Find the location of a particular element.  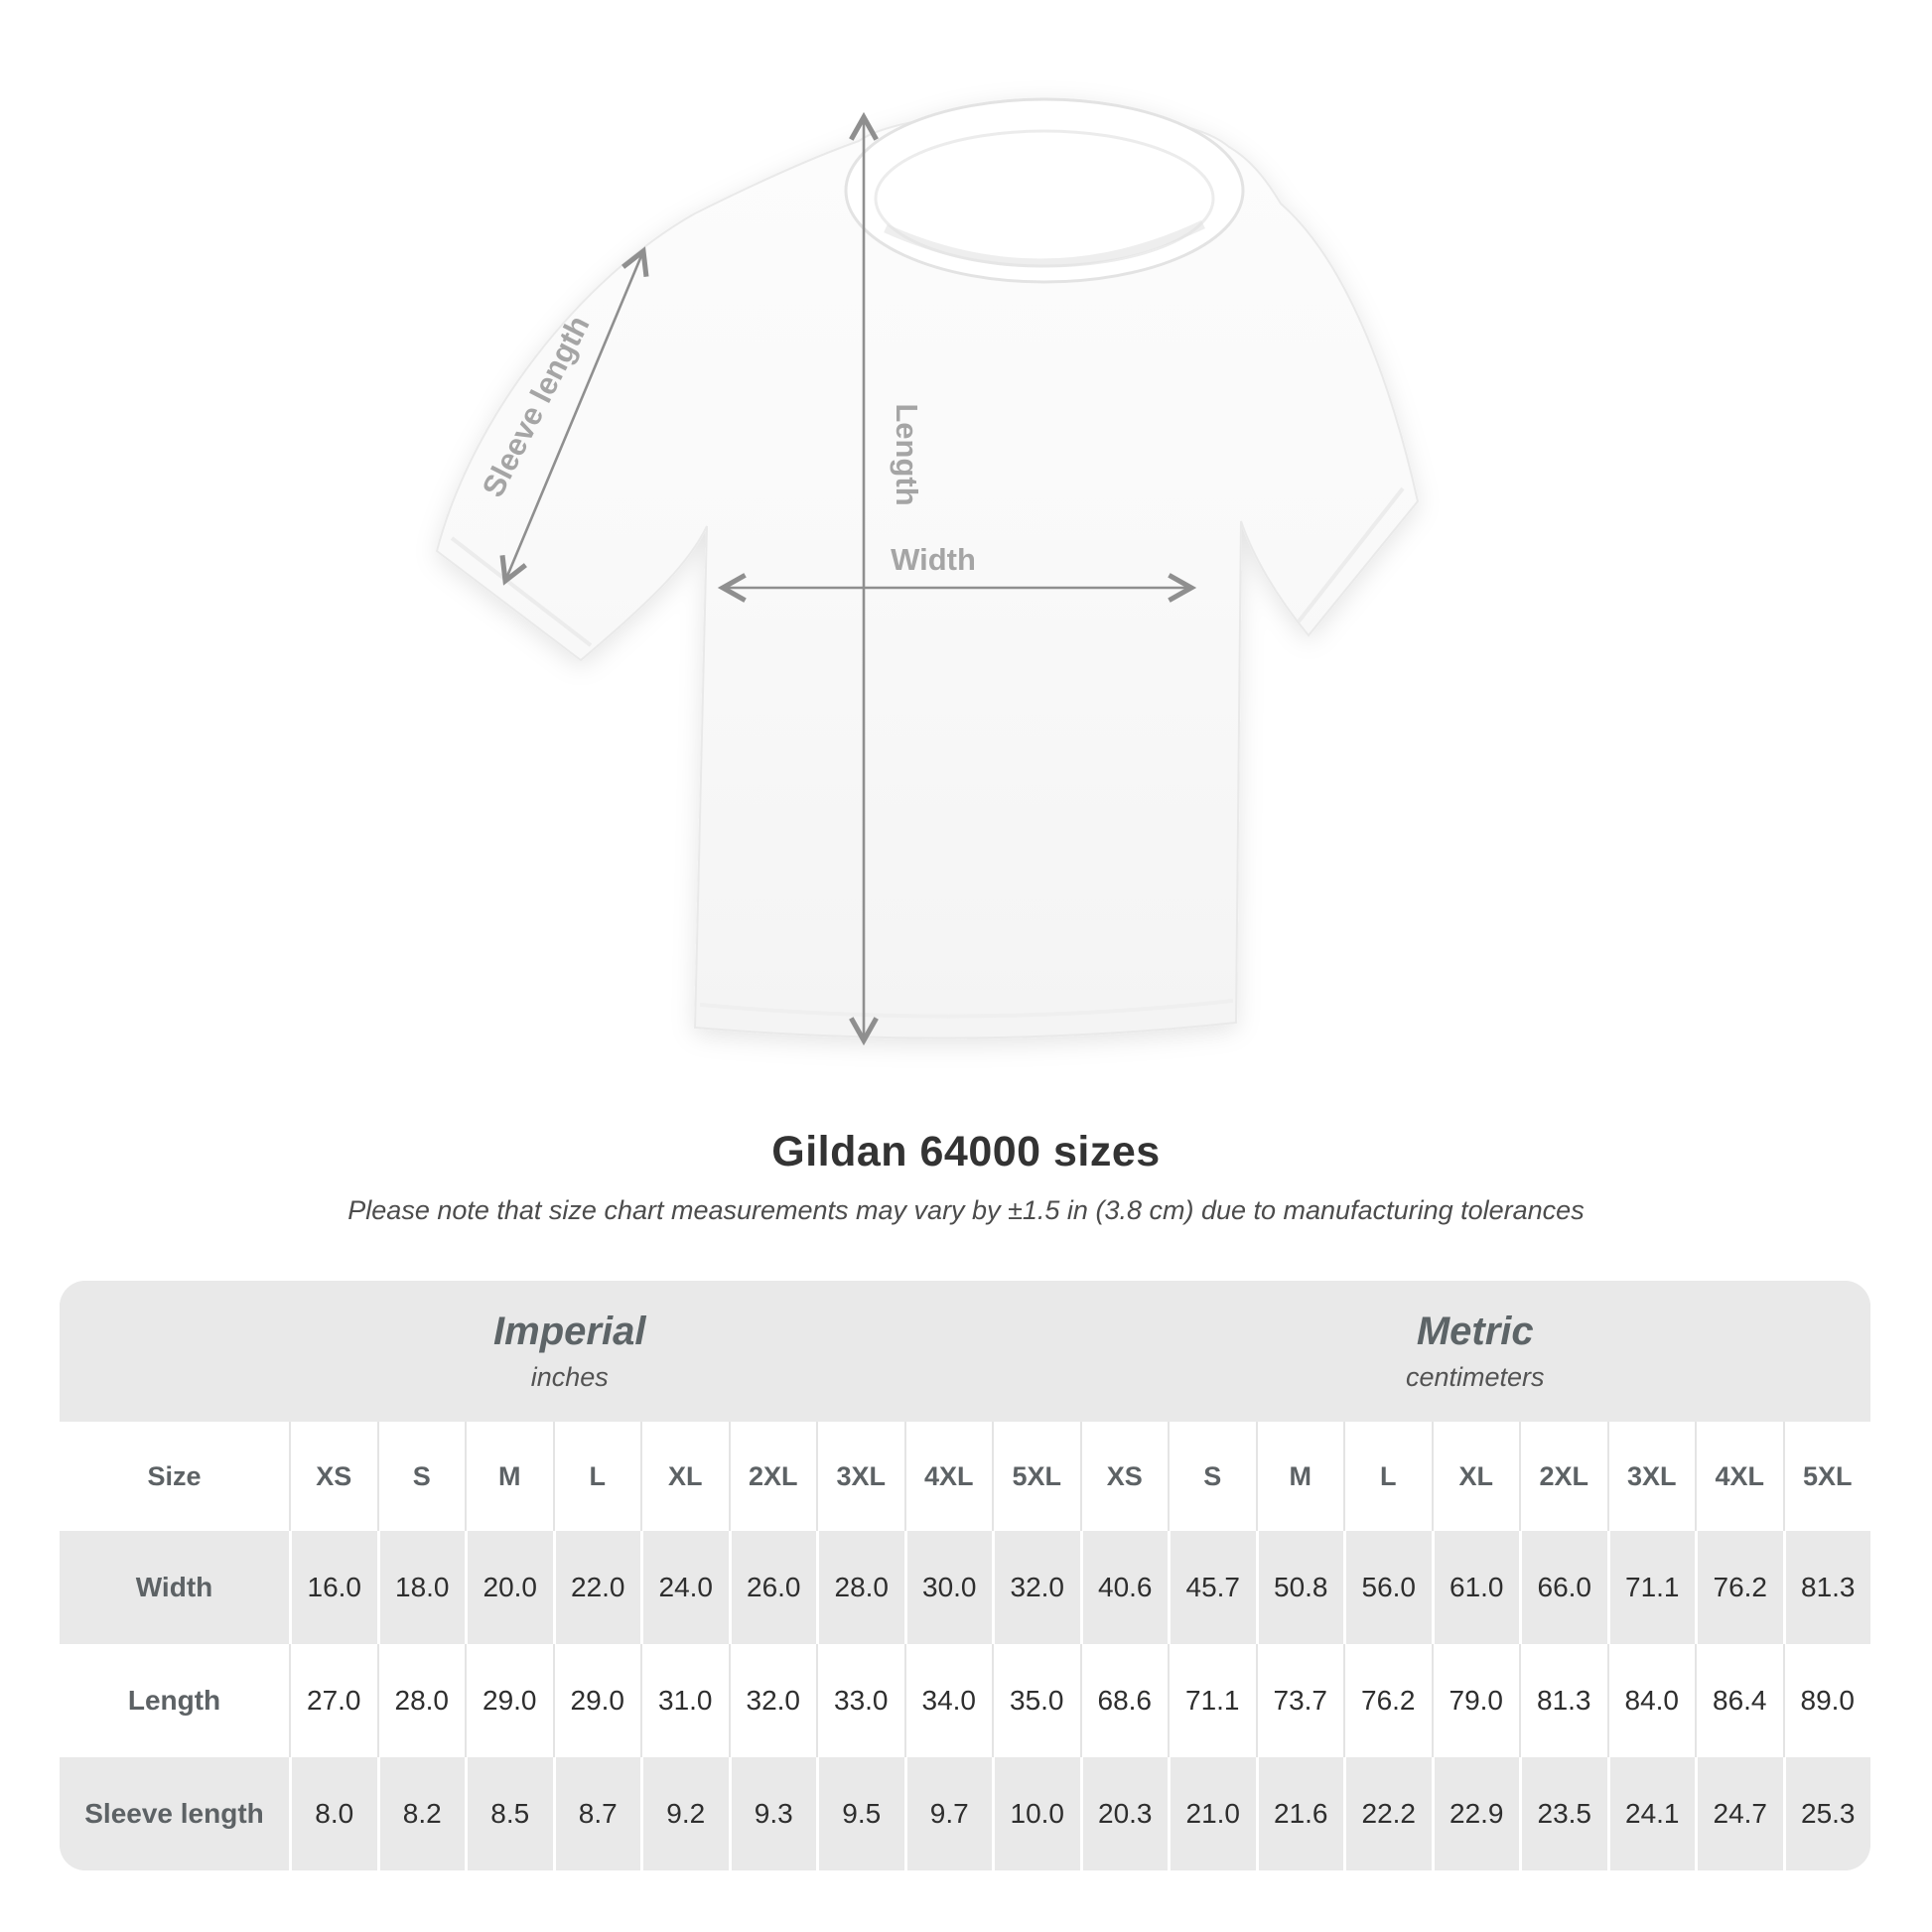

row-label-width: Width is located at coordinates (174, 1587).